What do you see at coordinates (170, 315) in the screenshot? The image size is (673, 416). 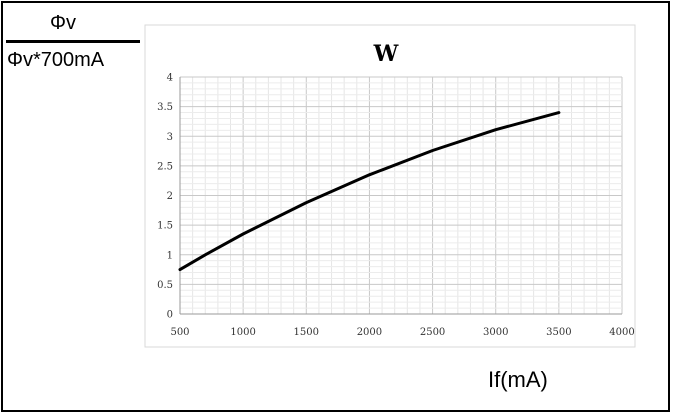 I see `y-tick-label: 0` at bounding box center [170, 315].